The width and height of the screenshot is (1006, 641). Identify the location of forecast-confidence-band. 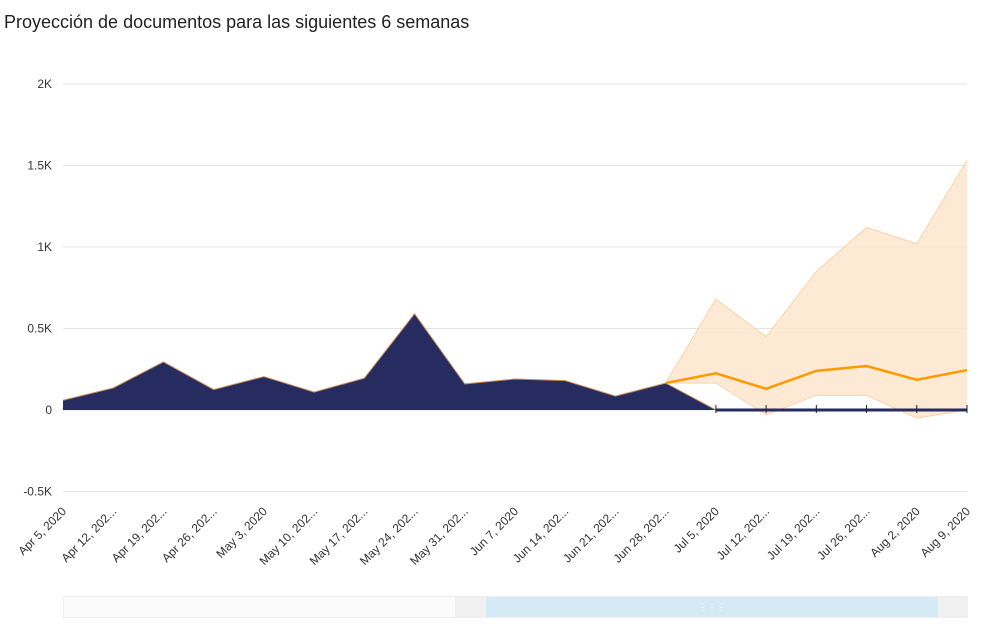
(816, 289).